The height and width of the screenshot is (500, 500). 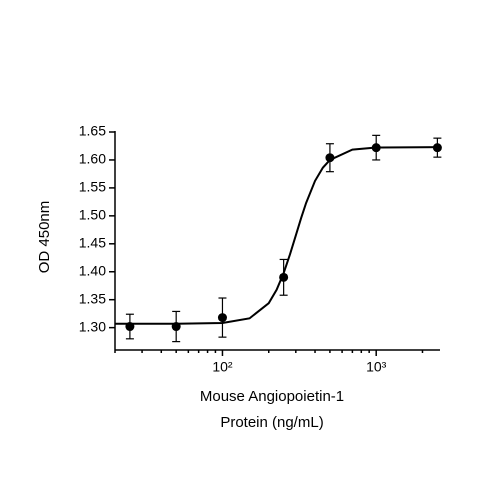 What do you see at coordinates (92, 159) in the screenshot?
I see `y-tick-label: 1.60` at bounding box center [92, 159].